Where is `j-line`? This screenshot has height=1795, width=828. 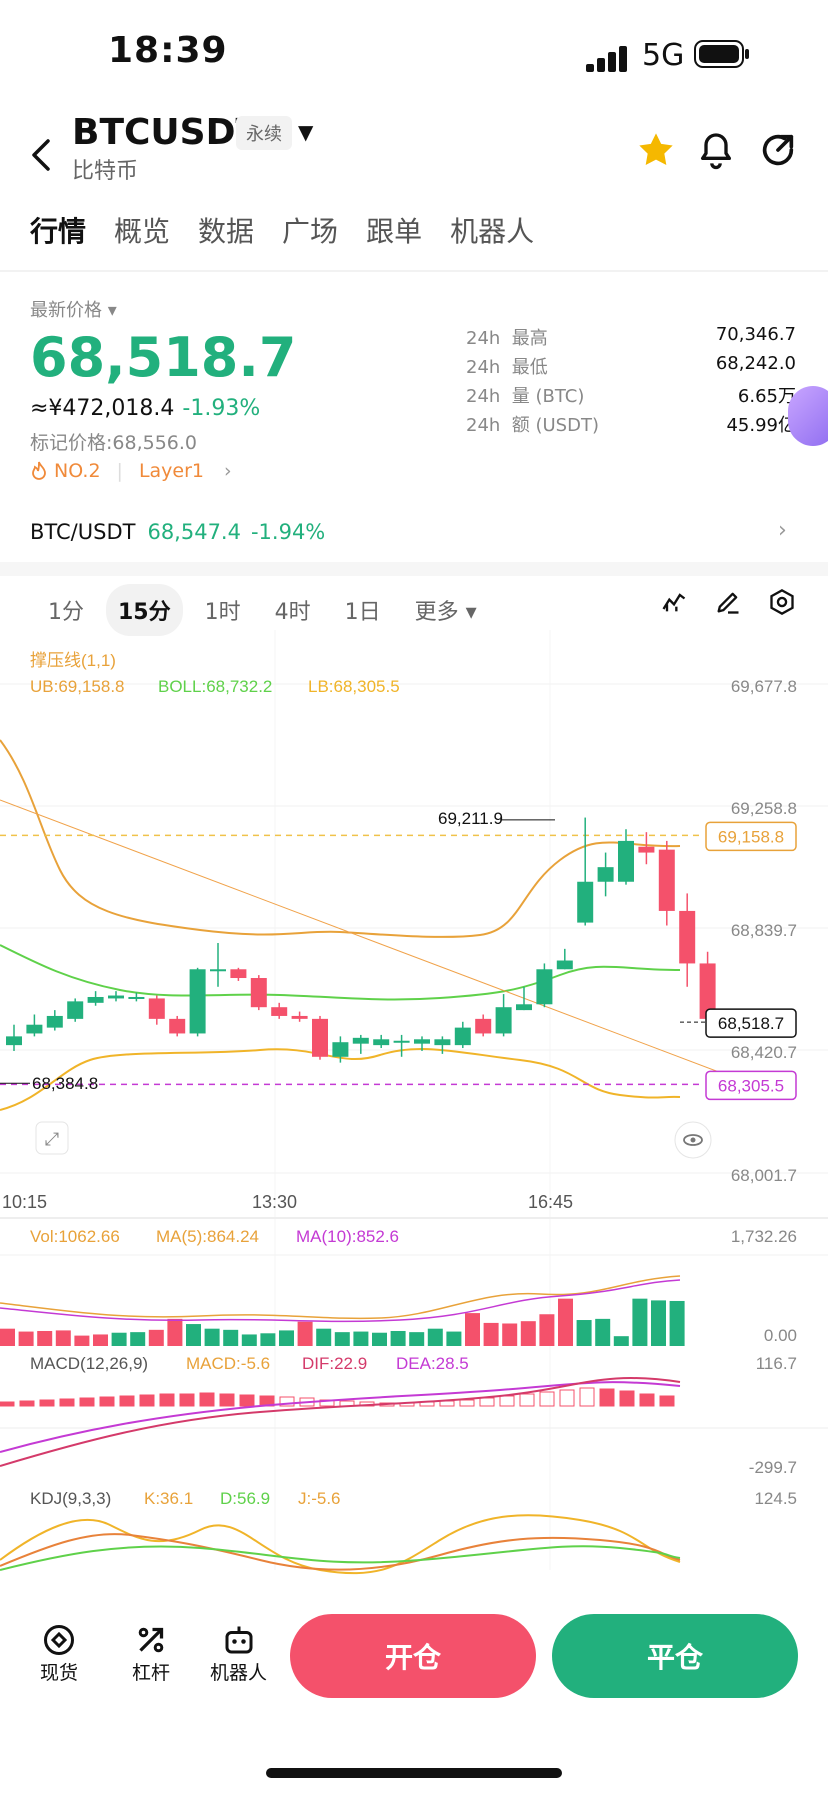 j-line is located at coordinates (340, 1544).